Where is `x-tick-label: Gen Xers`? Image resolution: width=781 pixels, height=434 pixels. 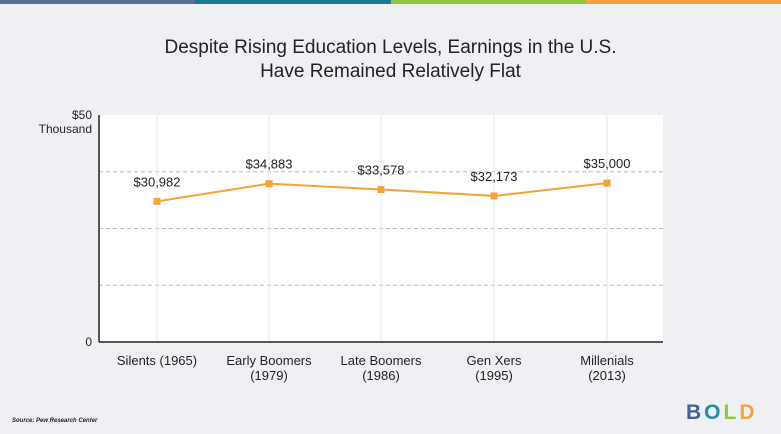 x-tick-label: Gen Xers is located at coordinates (494, 360).